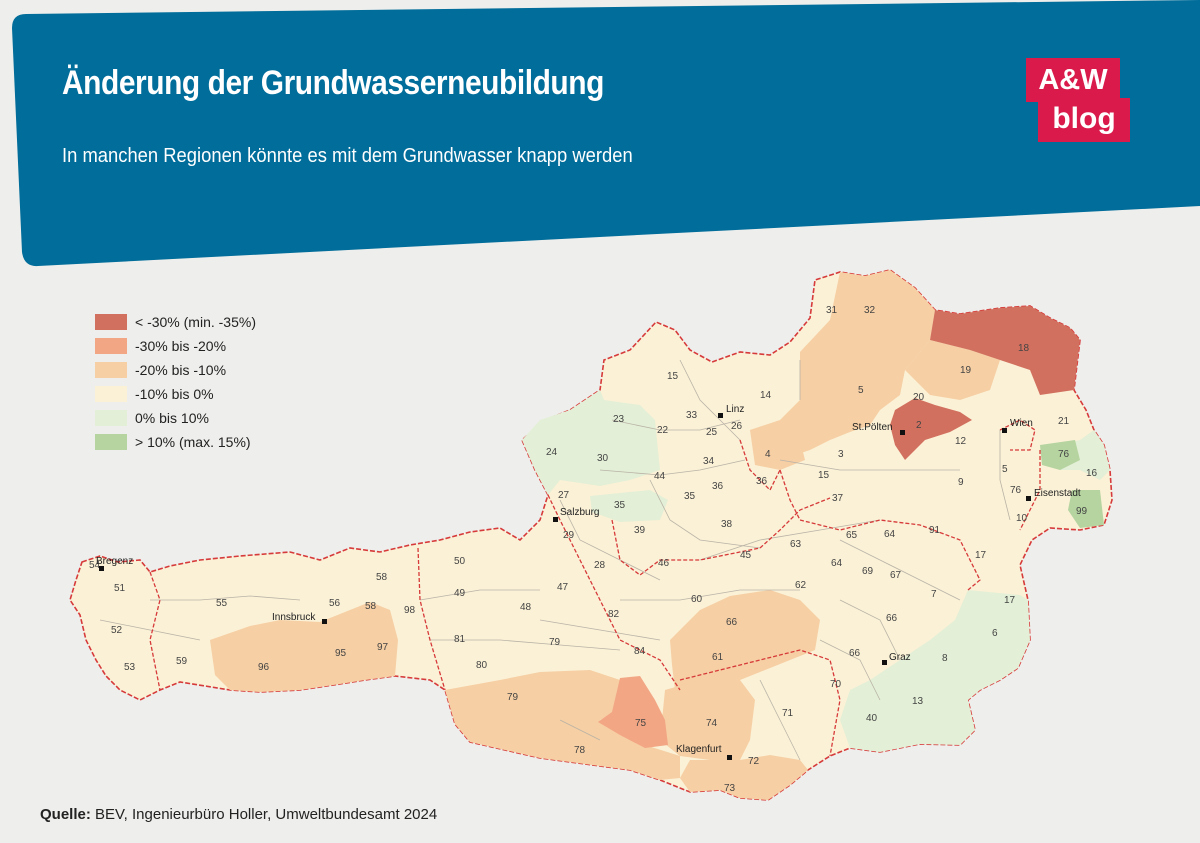 This screenshot has height=843, width=1200. What do you see at coordinates (801, 585) in the screenshot?
I see `region-number: 62` at bounding box center [801, 585].